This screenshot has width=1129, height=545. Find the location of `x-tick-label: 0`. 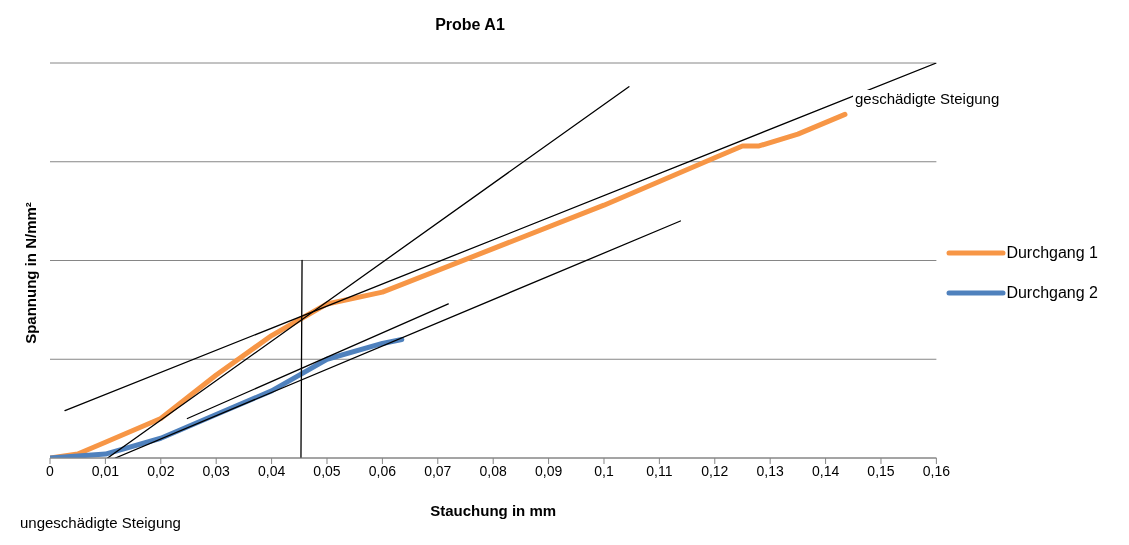

x-tick-label: 0 is located at coordinates (50, 470).